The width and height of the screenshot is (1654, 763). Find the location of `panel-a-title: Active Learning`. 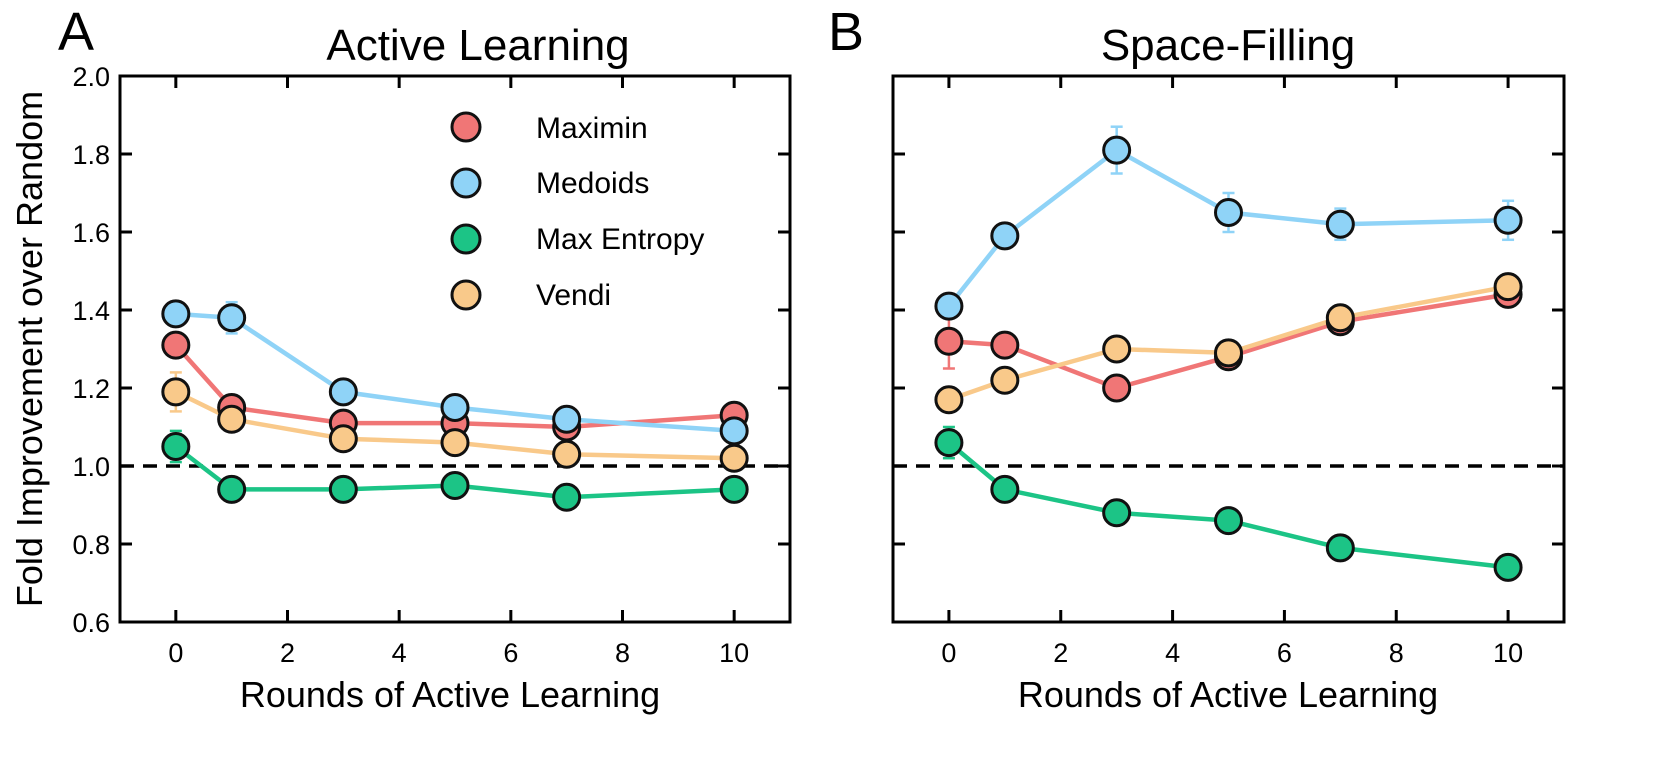

panel-a-title: Active Learning is located at coordinates (477, 45).